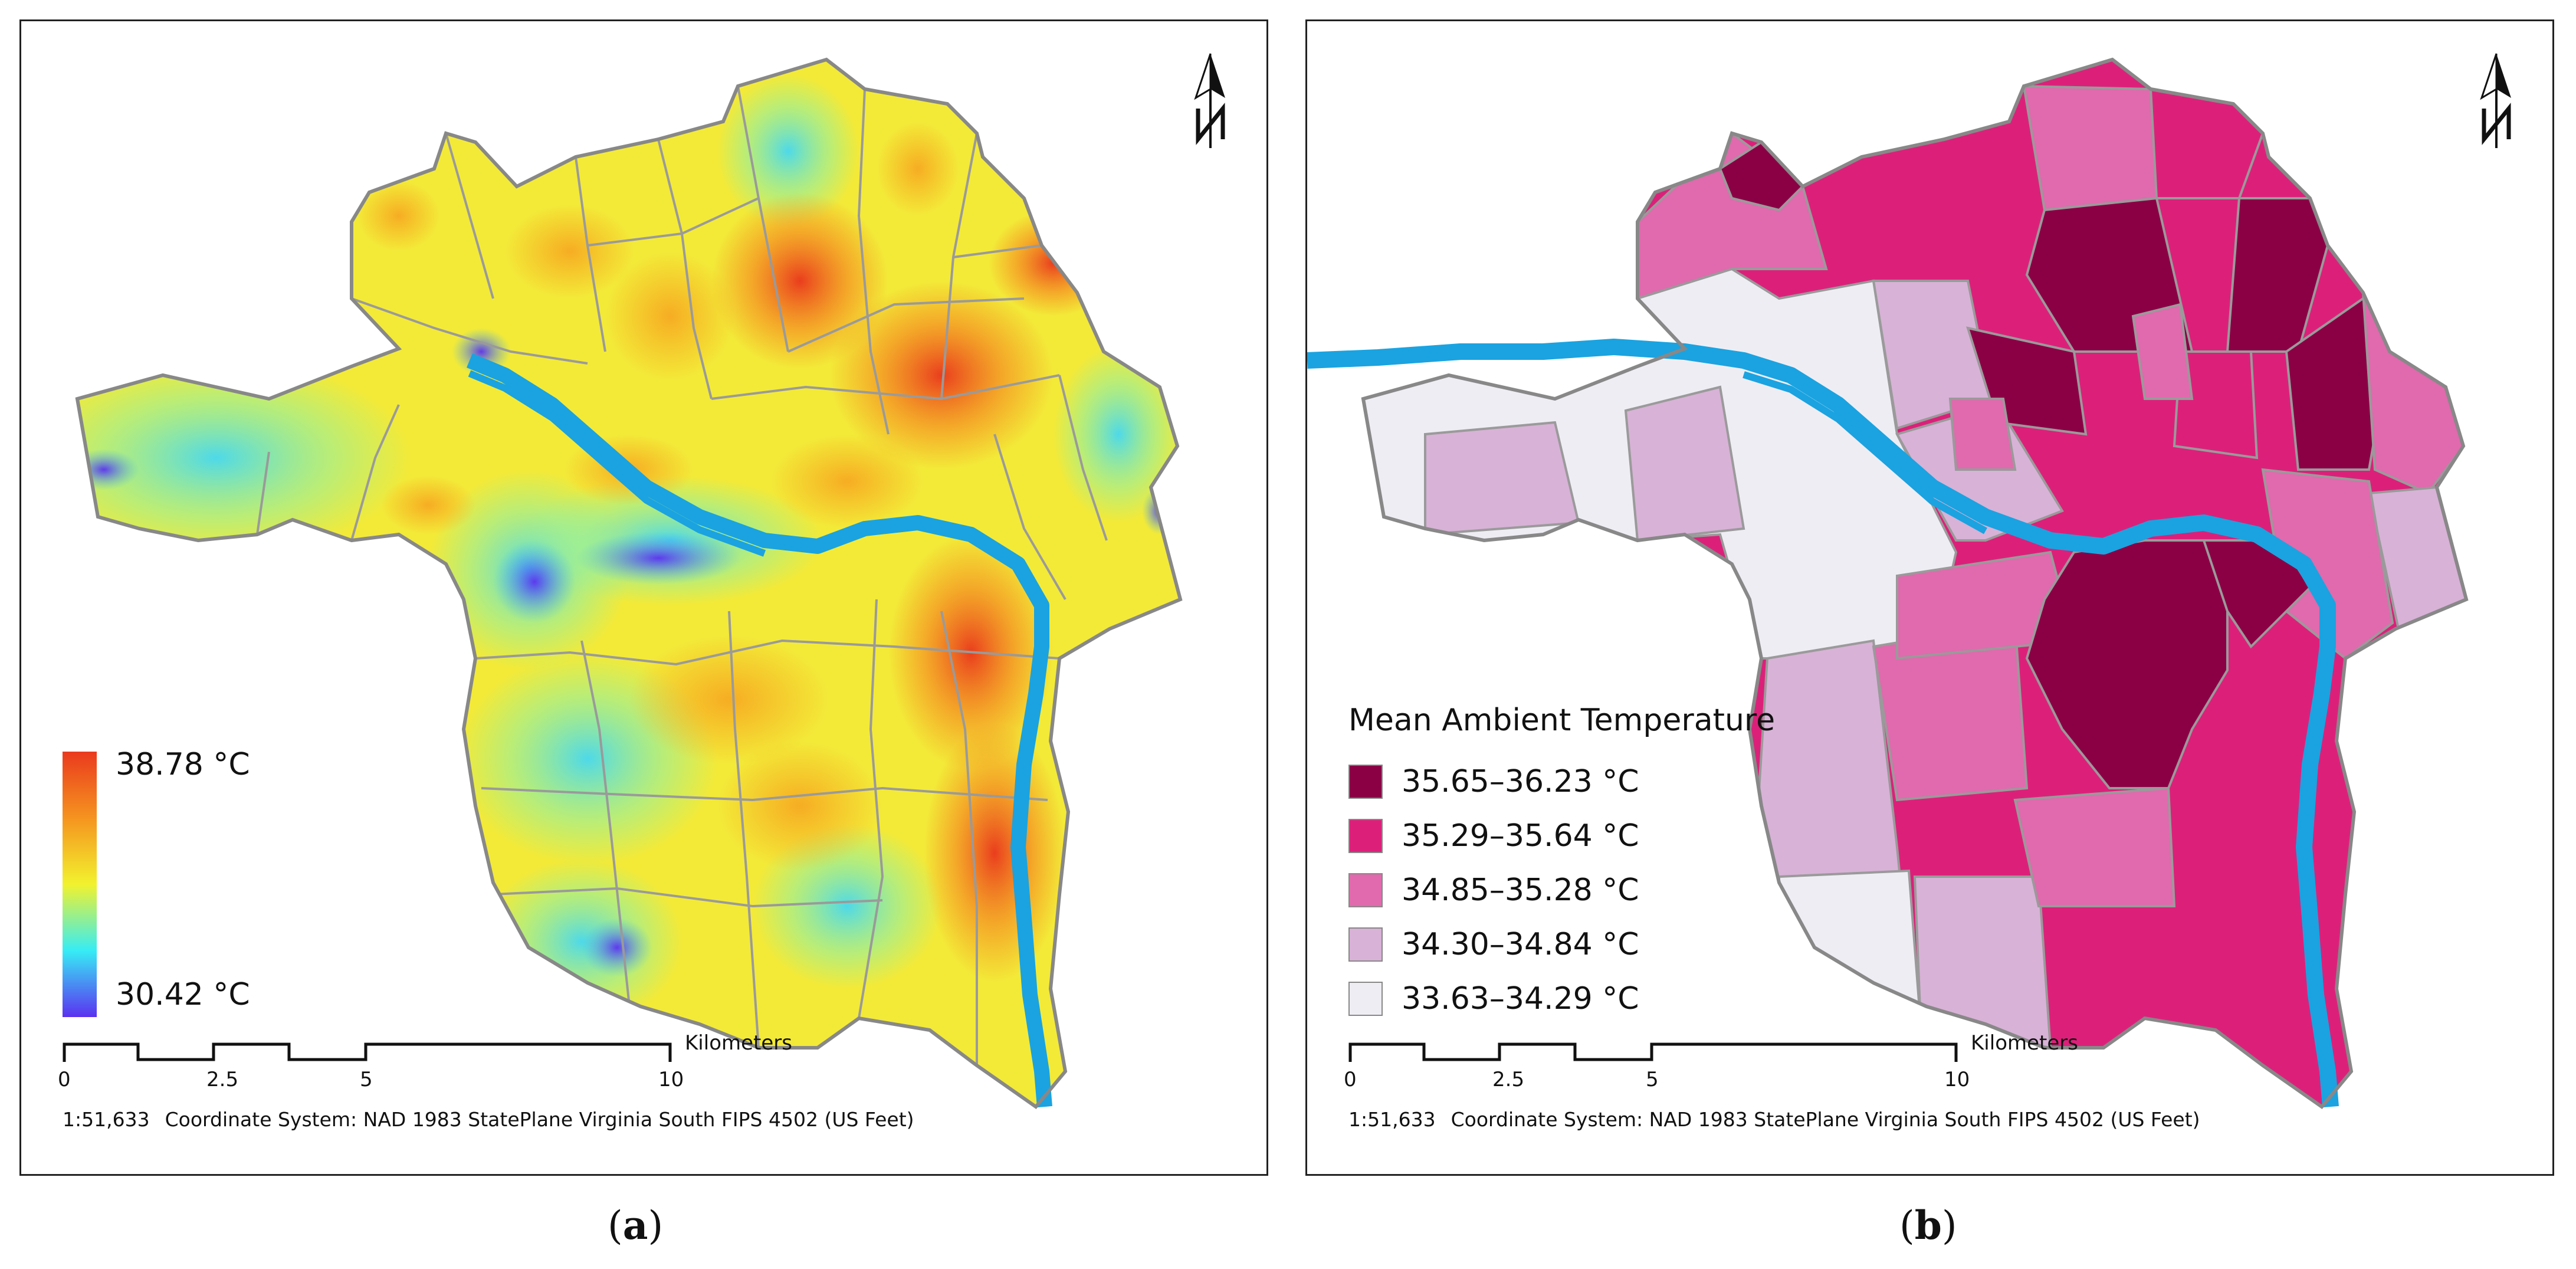  I want to click on legend-max-label: 38.78 °C, so click(183, 764).